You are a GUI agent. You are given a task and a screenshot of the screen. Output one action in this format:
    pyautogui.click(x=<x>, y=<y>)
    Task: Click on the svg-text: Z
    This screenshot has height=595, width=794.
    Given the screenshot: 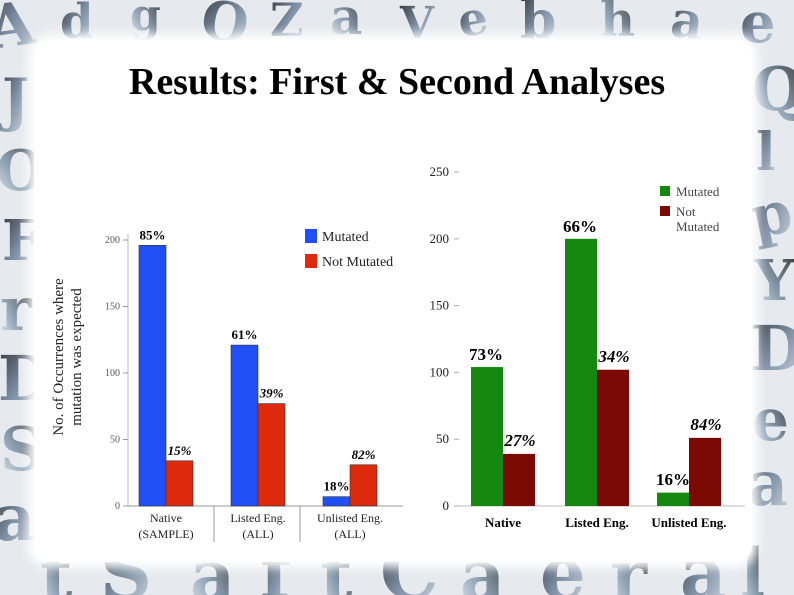 What is the action you would take?
    pyautogui.click(x=287, y=23)
    